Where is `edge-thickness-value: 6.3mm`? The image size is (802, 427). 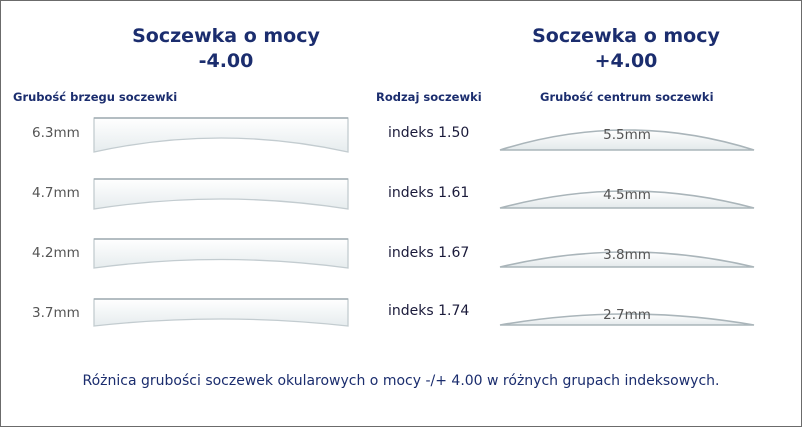
edge-thickness-value: 6.3mm is located at coordinates (56, 133).